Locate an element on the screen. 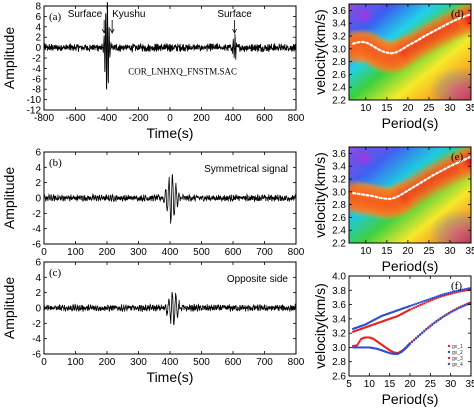 This screenshot has width=474, height=408. y-tick-label: -10 is located at coordinates (34, 100).